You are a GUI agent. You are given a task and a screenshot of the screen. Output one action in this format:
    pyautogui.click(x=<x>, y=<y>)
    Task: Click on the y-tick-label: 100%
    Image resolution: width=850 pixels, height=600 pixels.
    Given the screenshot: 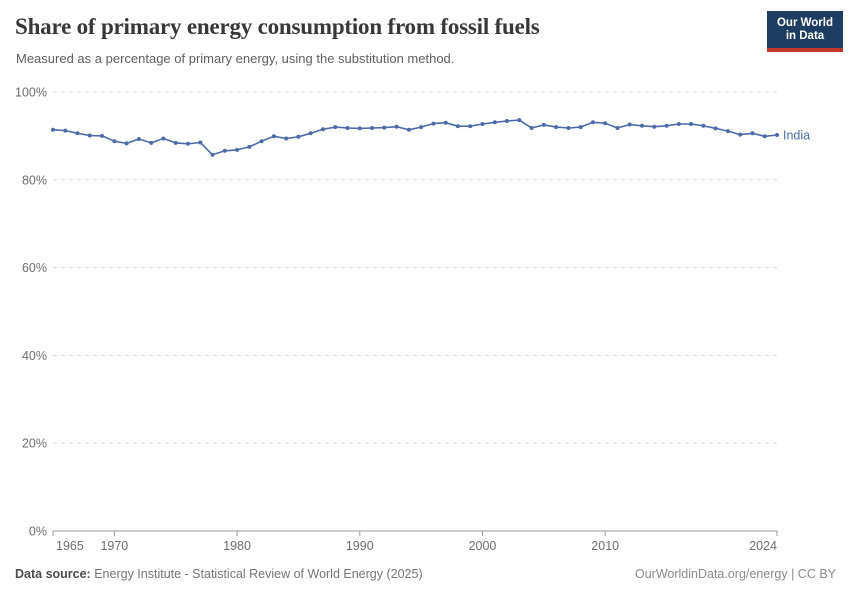 What is the action you would take?
    pyautogui.click(x=31, y=93)
    